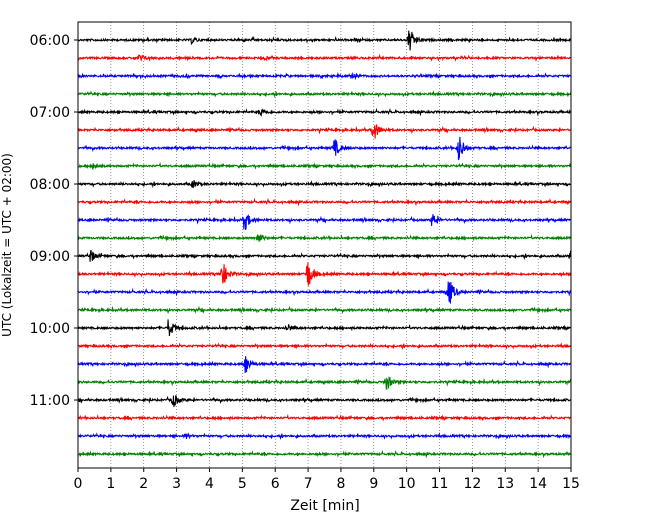 This screenshot has width=650, height=520. Describe the element at coordinates (242, 484) in the screenshot. I see `x-tick-label: 5` at that location.